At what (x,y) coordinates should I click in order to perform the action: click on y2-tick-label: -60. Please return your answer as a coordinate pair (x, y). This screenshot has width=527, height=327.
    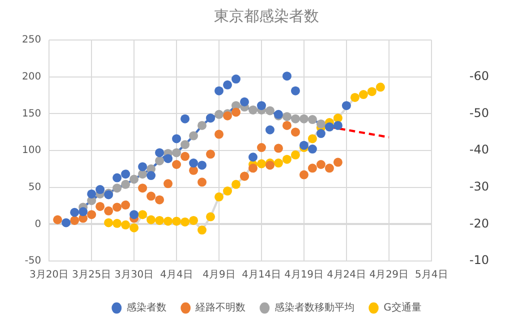
    Looking at the image, I should click on (479, 75).